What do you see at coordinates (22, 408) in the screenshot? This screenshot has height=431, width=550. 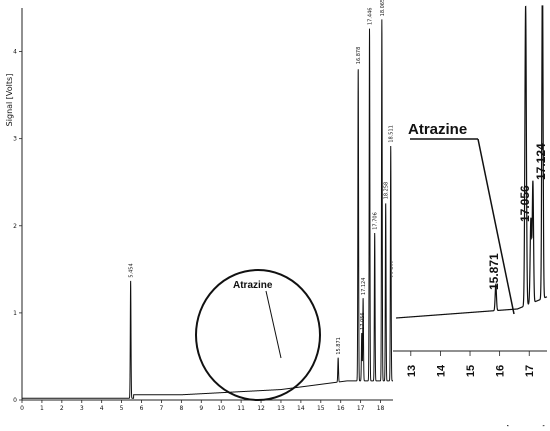 I see `x-tick-label: 0` at bounding box center [22, 408].